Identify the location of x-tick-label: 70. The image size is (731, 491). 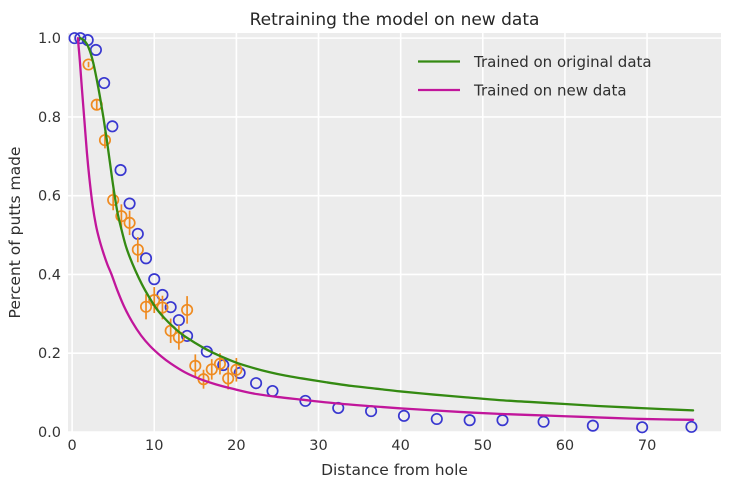
(647, 446).